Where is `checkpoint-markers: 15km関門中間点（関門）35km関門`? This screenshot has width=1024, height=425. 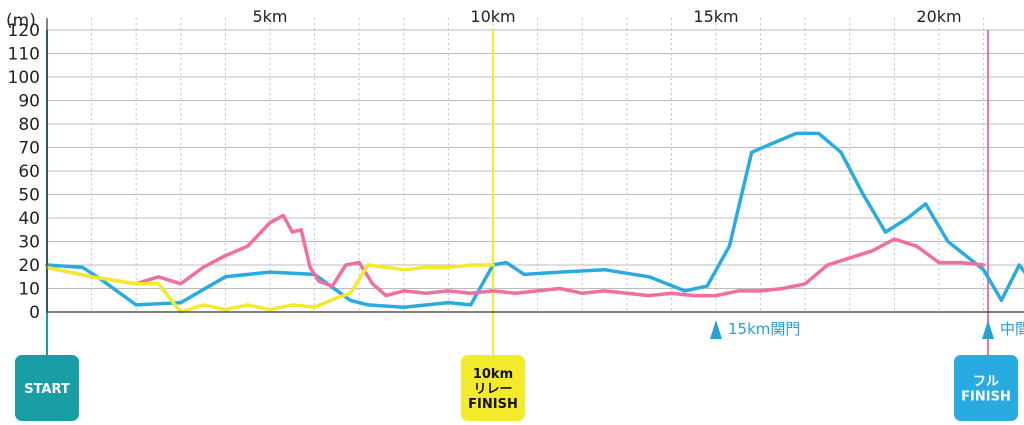
checkpoint-markers: 15km関門中間点（関門）35km関門 is located at coordinates (867, 329).